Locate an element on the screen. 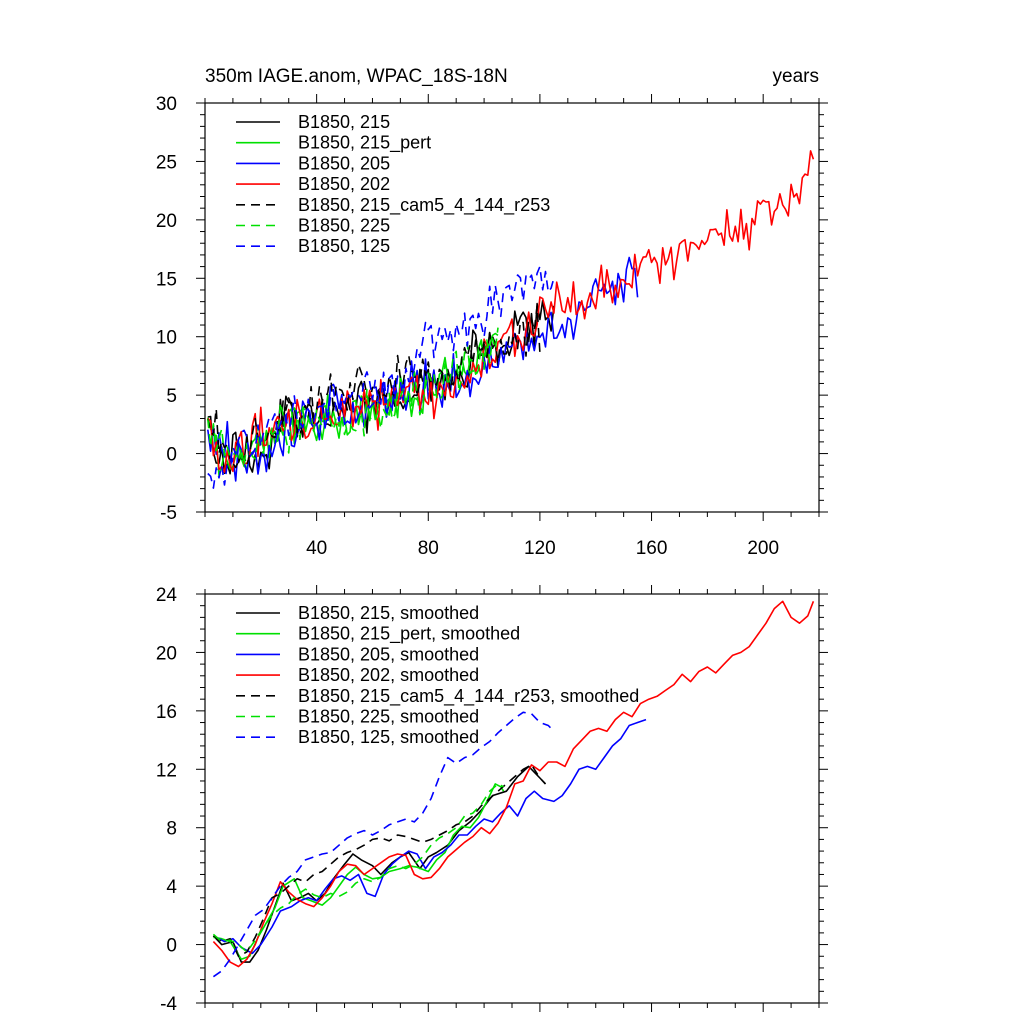 The image size is (1024, 1024). legend-label: B1850, 202, smoothed is located at coordinates (388, 675).